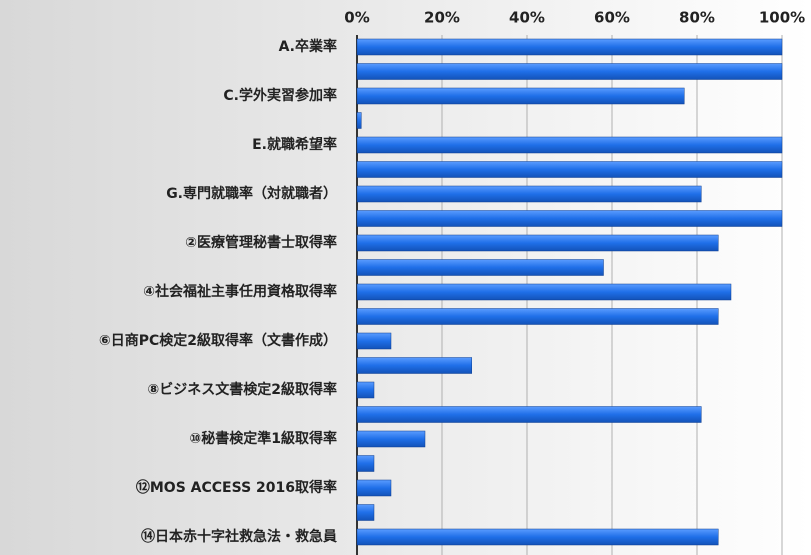 The height and width of the screenshot is (555, 811). What do you see at coordinates (782, 18) in the screenshot?
I see `x-tick-label: 100%` at bounding box center [782, 18].